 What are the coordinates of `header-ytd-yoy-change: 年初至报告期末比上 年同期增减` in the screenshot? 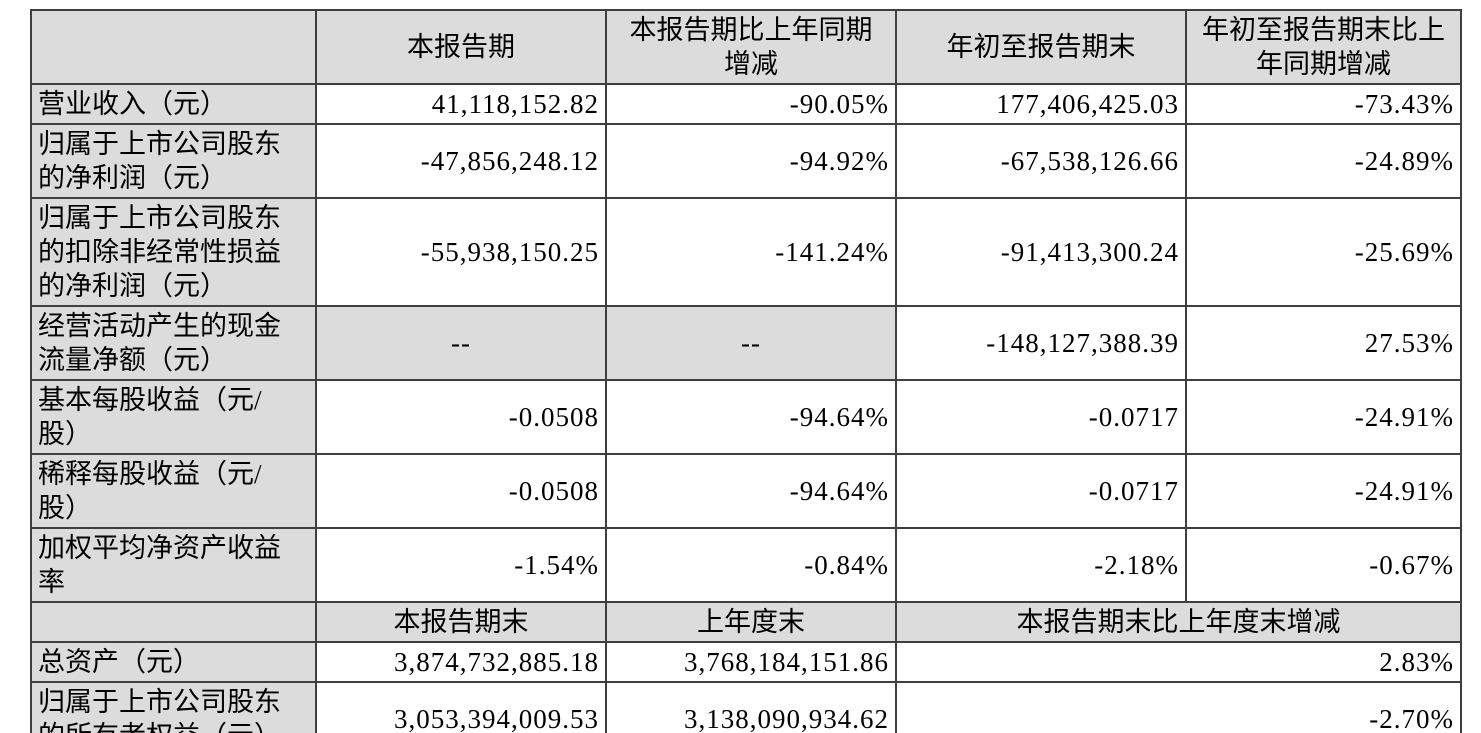 It's located at (1323, 47).